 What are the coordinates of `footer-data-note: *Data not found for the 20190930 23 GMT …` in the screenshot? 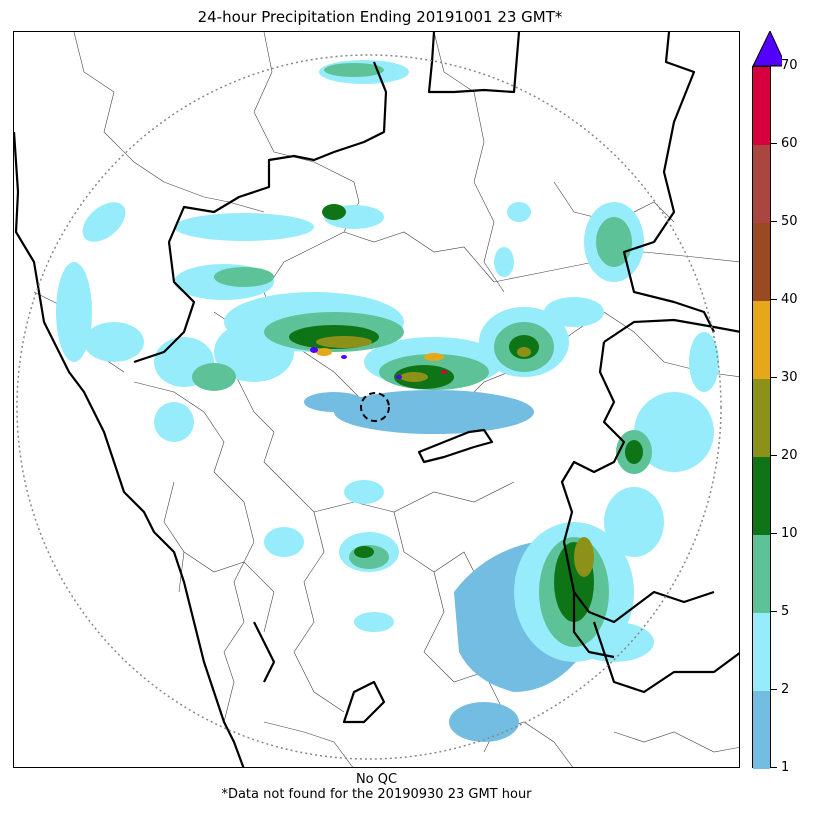 It's located at (376, 794).